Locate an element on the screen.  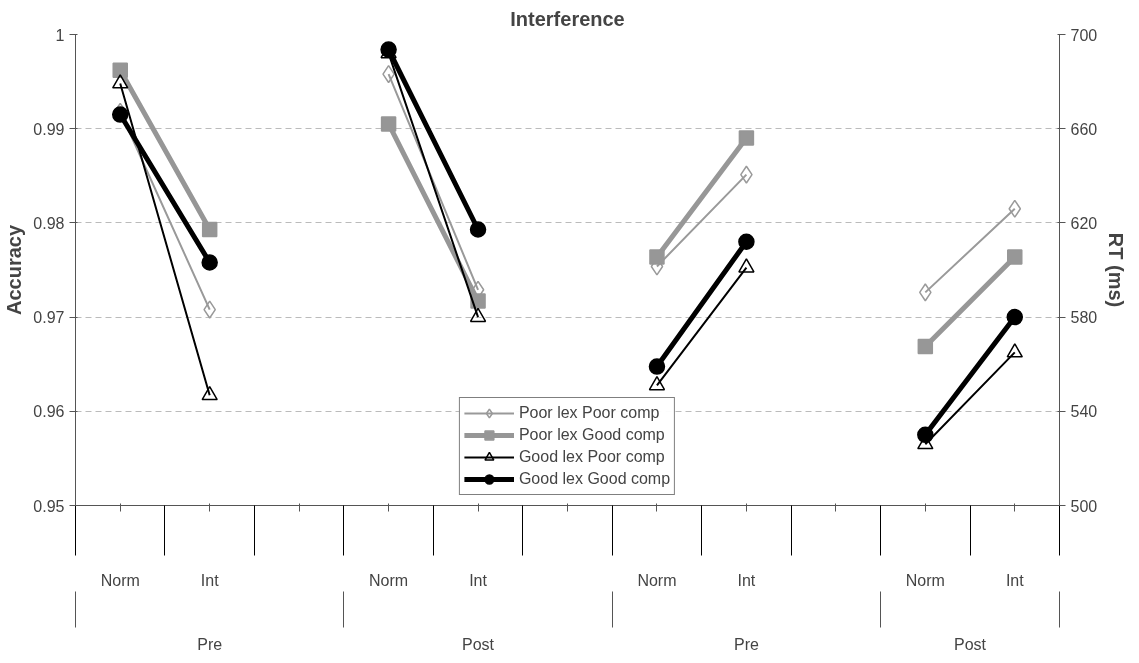
y2-tick-label: 700 is located at coordinates (1084, 35).